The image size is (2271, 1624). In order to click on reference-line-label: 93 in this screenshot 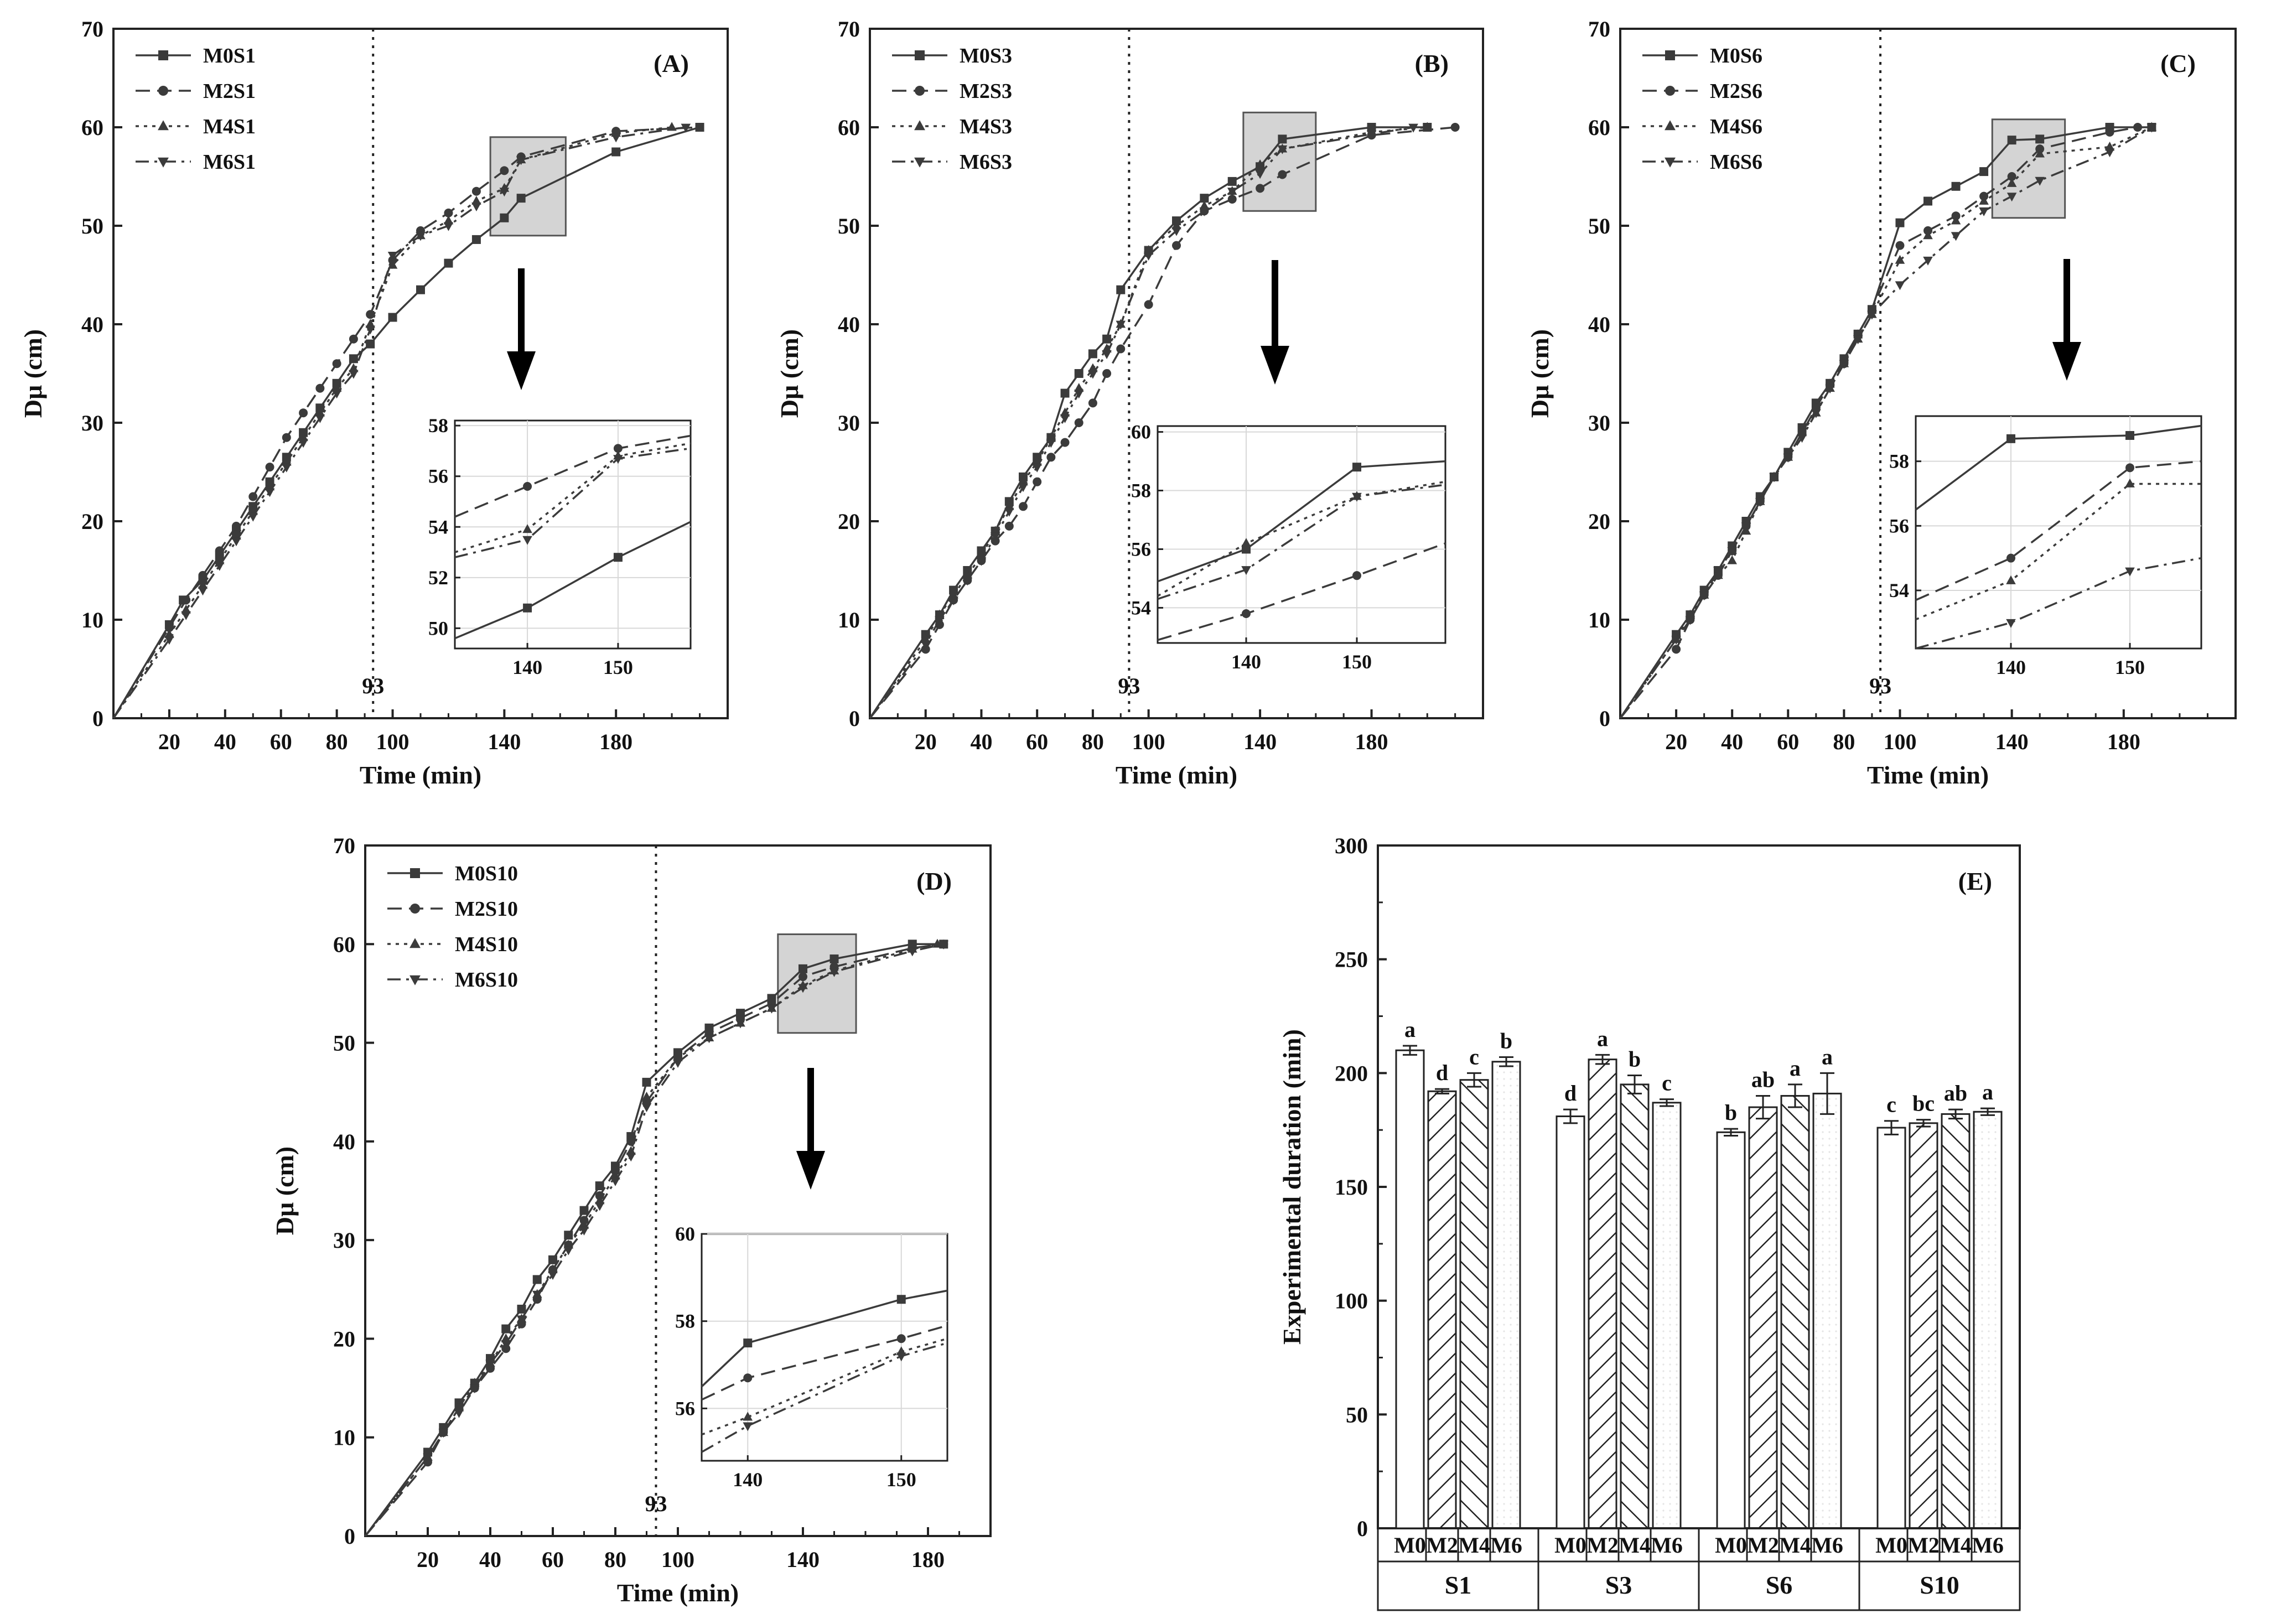, I will do `click(1880, 686)`.